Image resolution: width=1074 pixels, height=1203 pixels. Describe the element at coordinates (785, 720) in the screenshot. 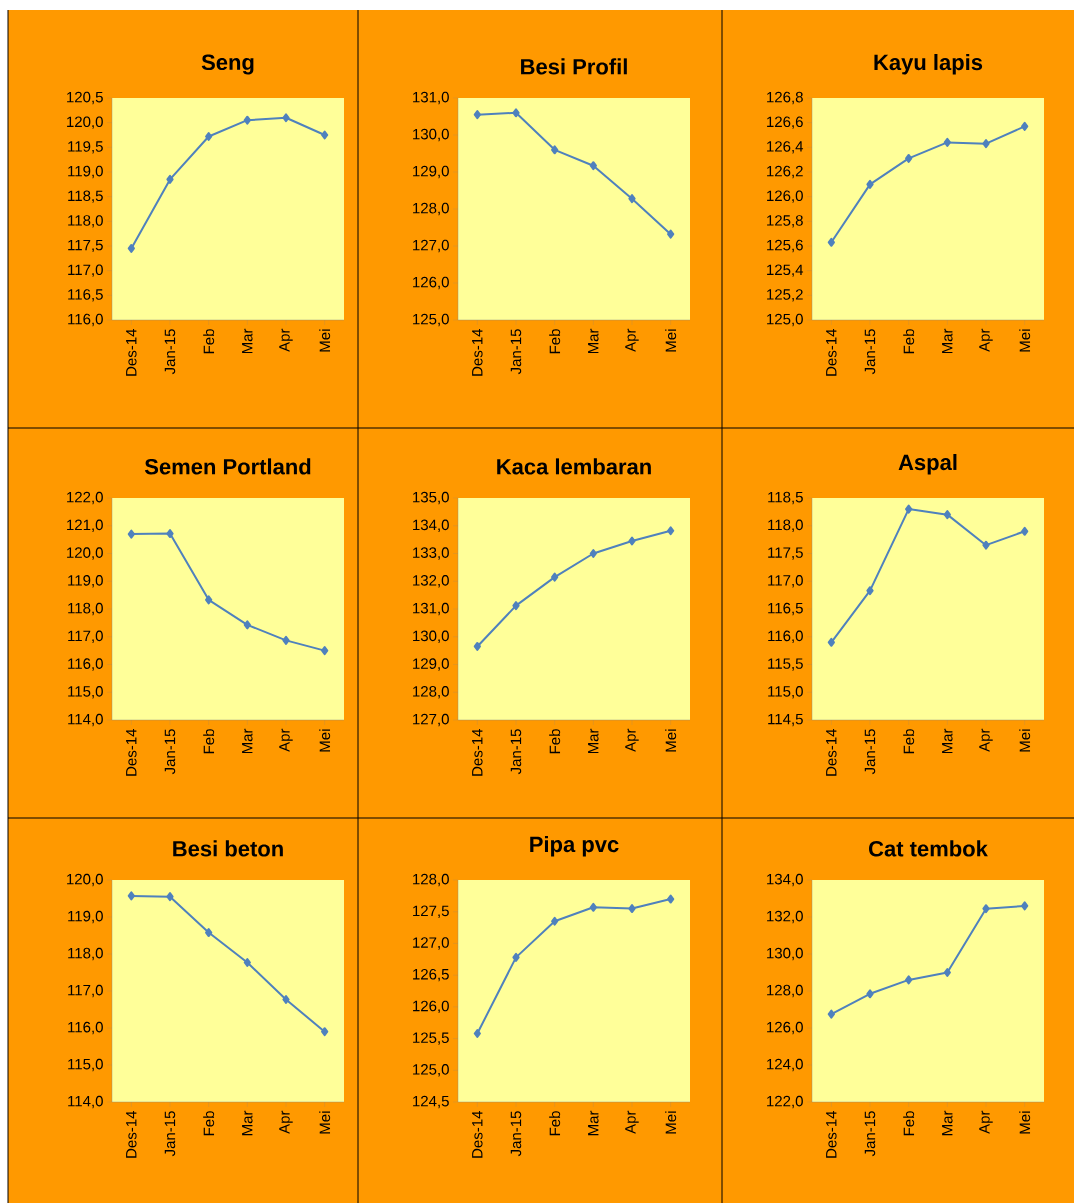

I see `y-tick-label: 114,5` at that location.